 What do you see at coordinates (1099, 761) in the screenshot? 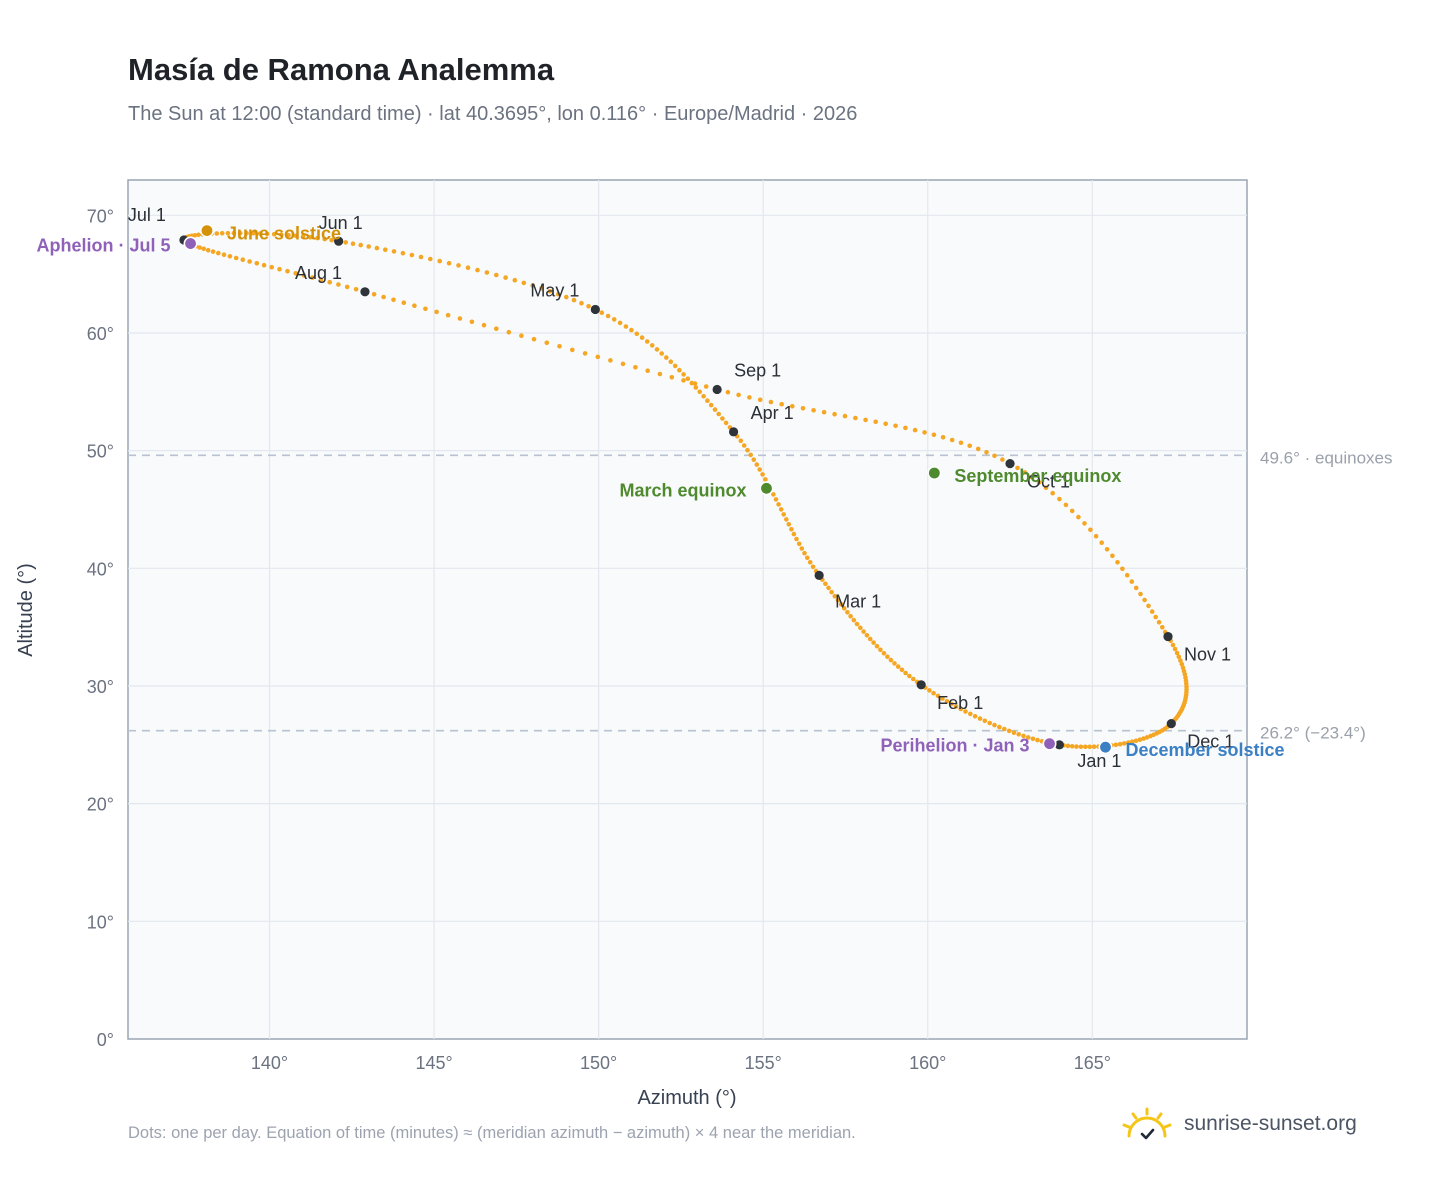
I see `month-marker-label: Jan 1` at bounding box center [1099, 761].